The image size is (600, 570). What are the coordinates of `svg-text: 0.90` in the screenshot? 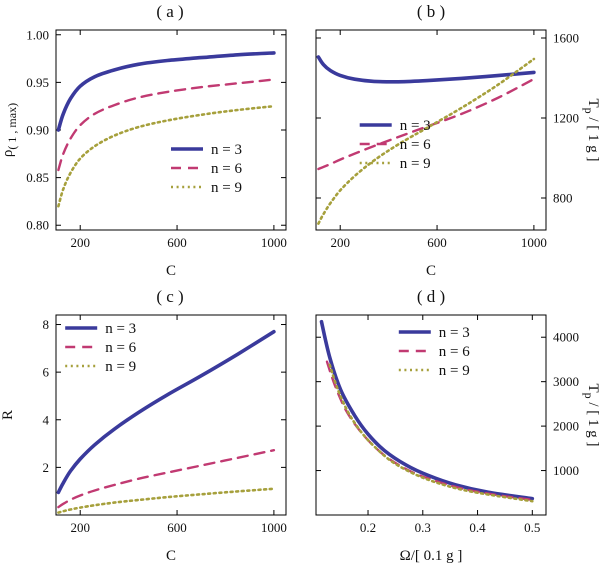 It's located at (37, 130).